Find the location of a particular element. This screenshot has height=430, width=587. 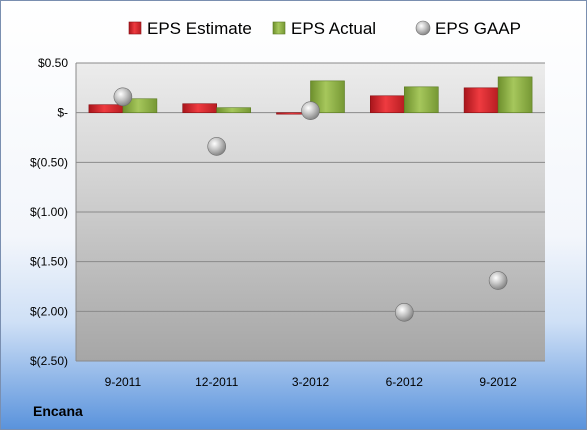

legend-label: EPS Actual is located at coordinates (333, 28).